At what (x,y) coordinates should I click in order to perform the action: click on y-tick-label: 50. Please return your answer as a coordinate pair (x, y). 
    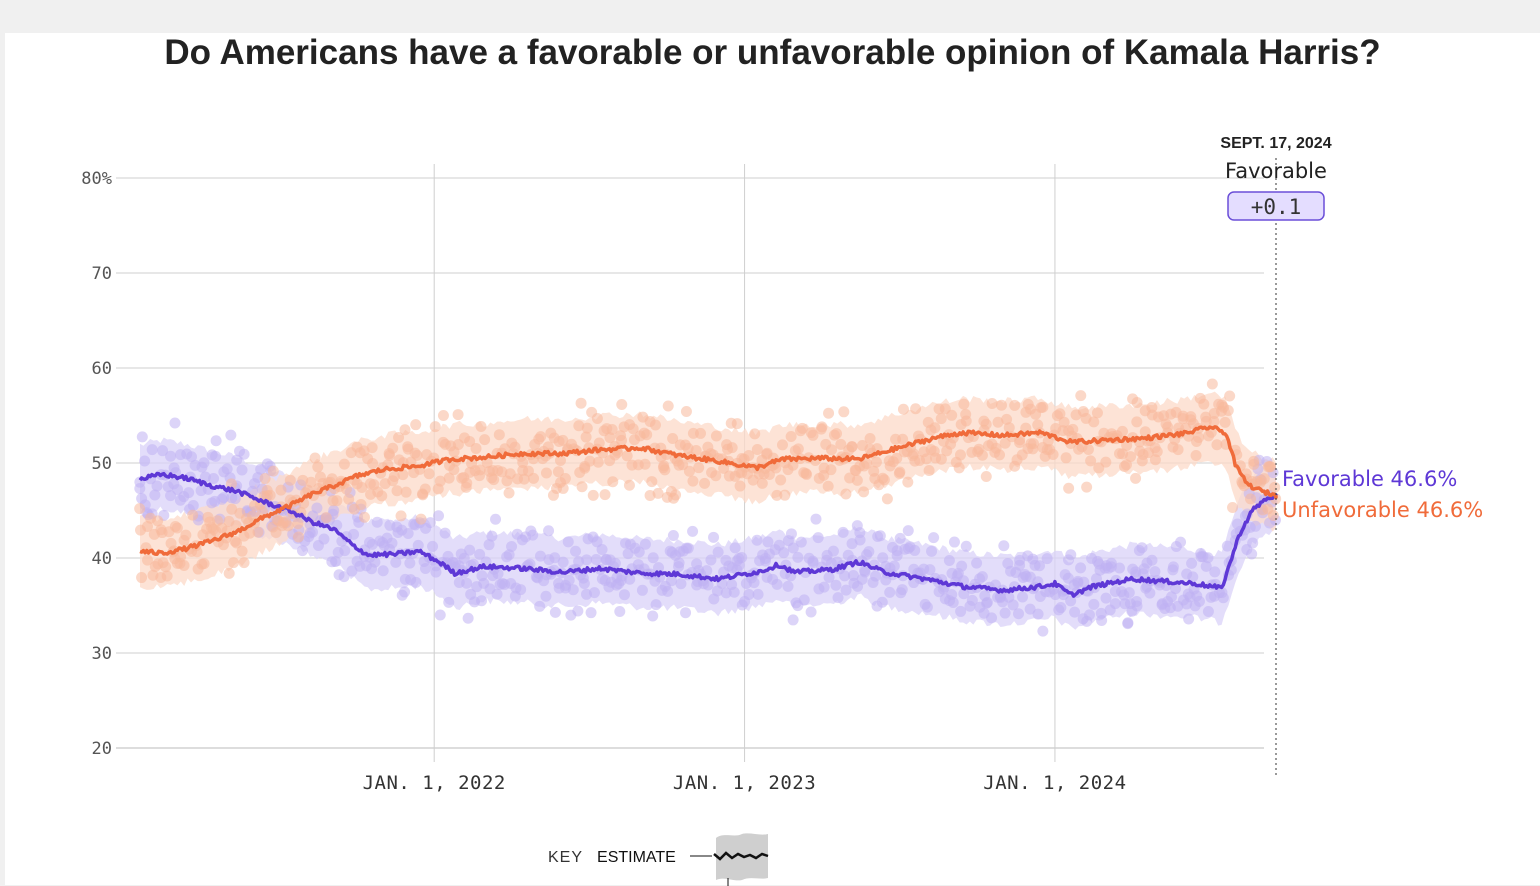
    Looking at the image, I should click on (102, 464).